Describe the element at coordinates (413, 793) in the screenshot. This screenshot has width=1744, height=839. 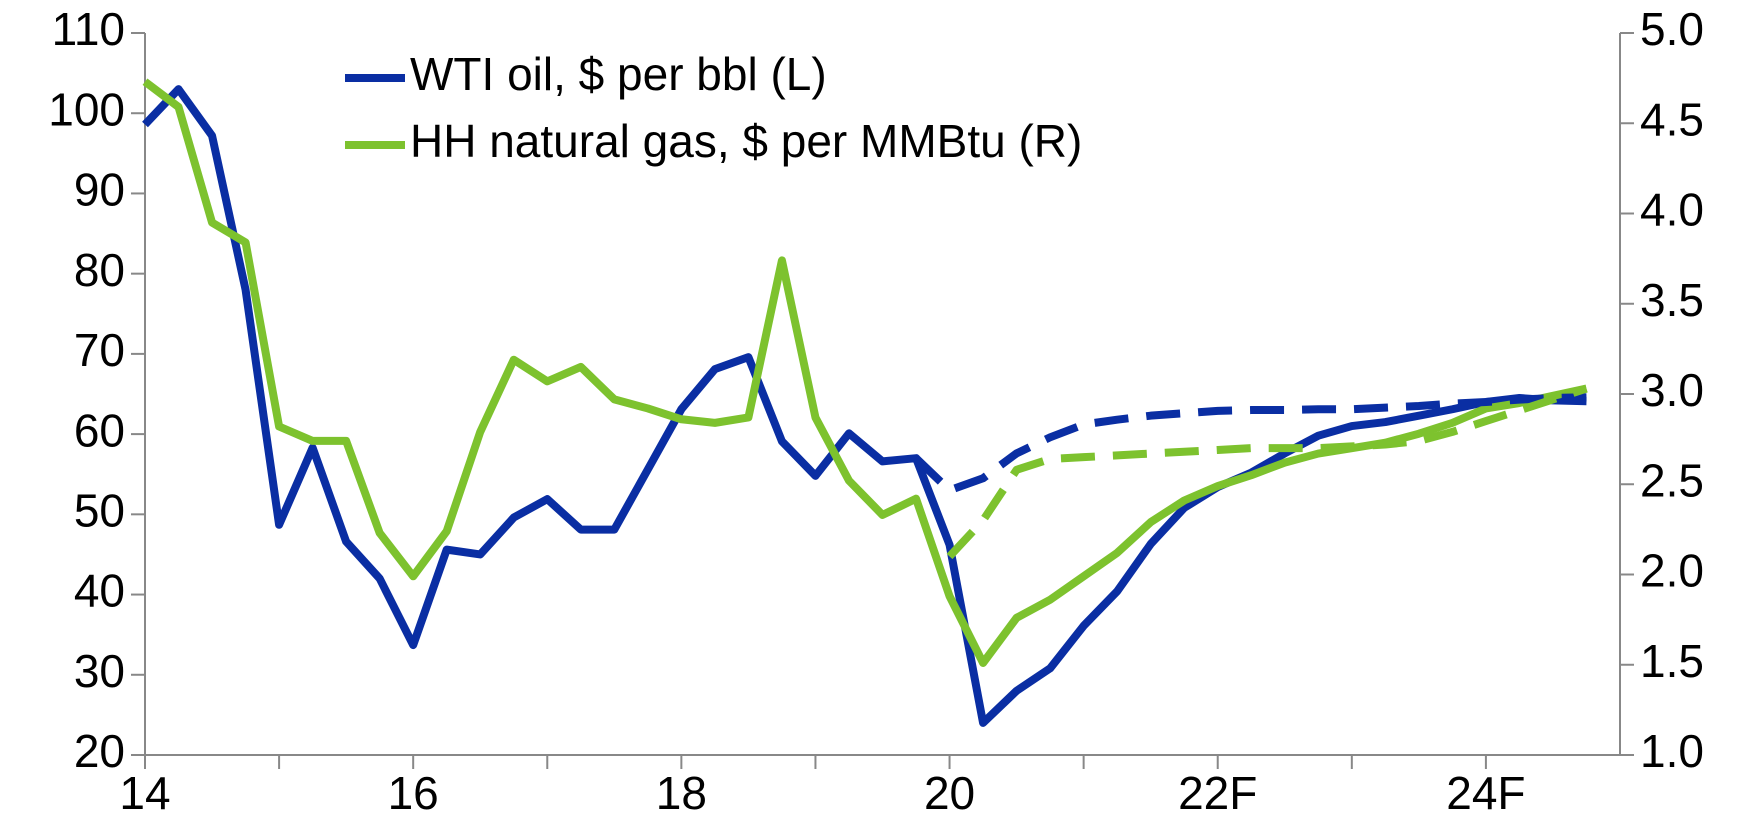
I see `x-tick-label: 16` at that location.